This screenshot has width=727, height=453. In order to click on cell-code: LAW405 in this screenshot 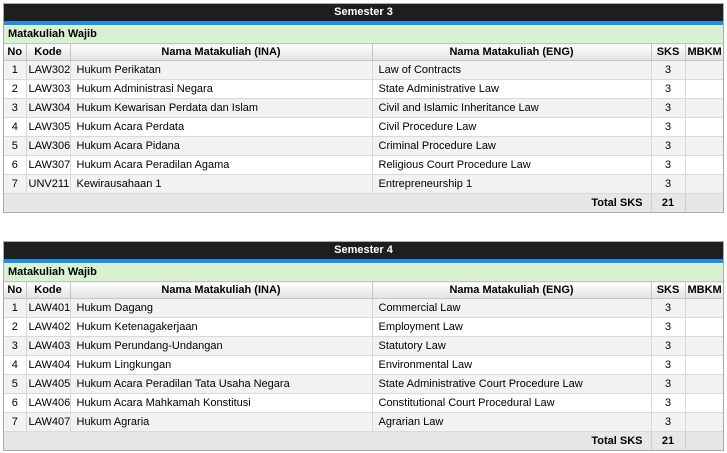, I will do `click(48, 384)`.